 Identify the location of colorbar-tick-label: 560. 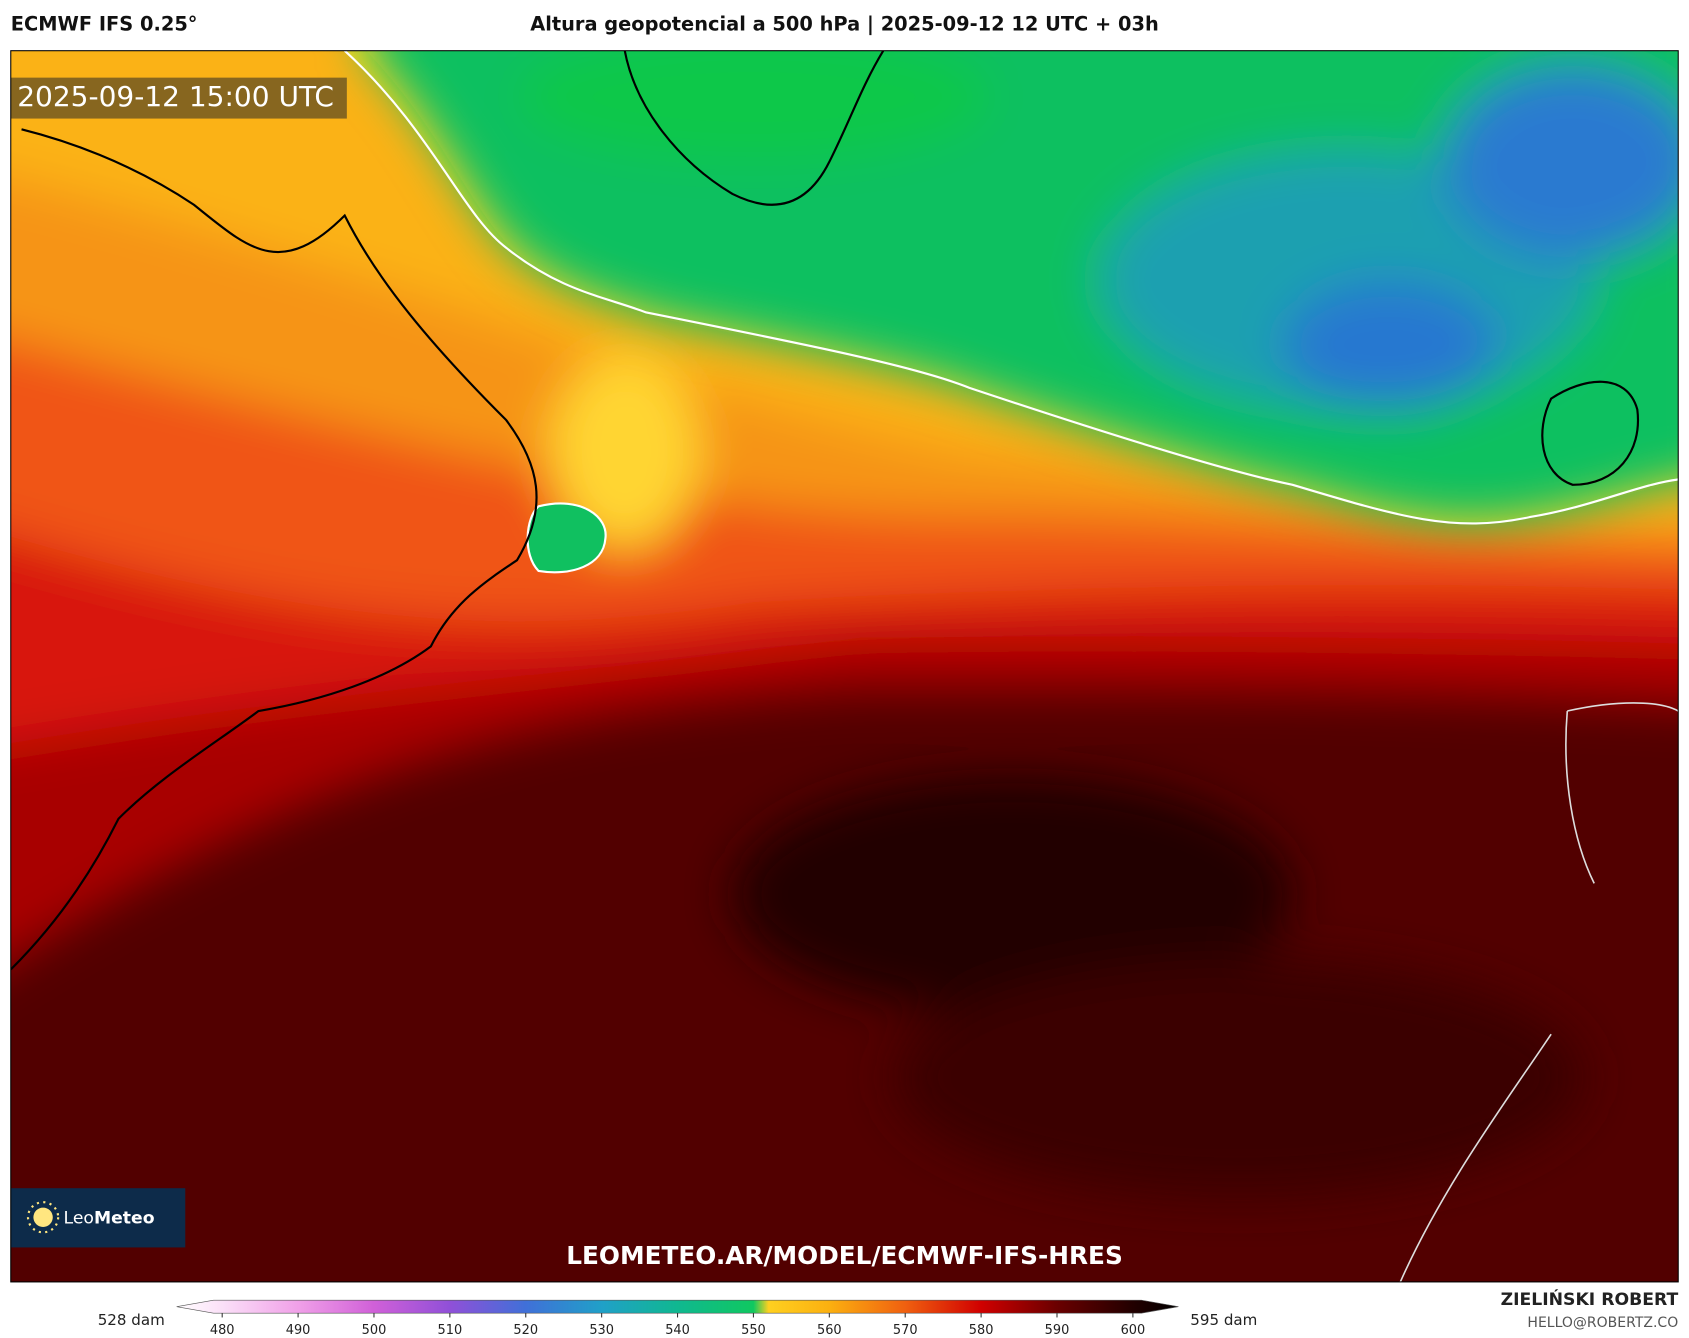
(829, 1330).